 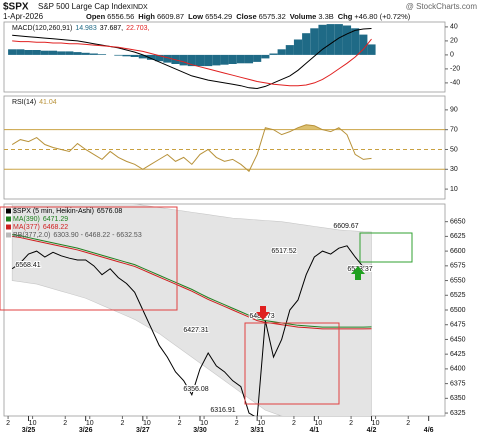 What do you see at coordinates (345, 226) in the screenshot?
I see `price-annotation: 6609.67` at bounding box center [345, 226].